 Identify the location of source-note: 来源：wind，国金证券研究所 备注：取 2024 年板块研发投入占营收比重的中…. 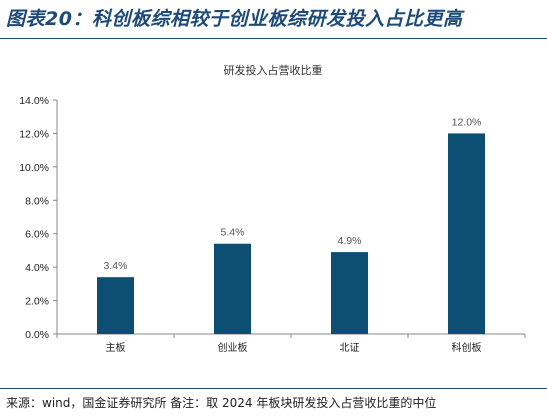
(221, 403).